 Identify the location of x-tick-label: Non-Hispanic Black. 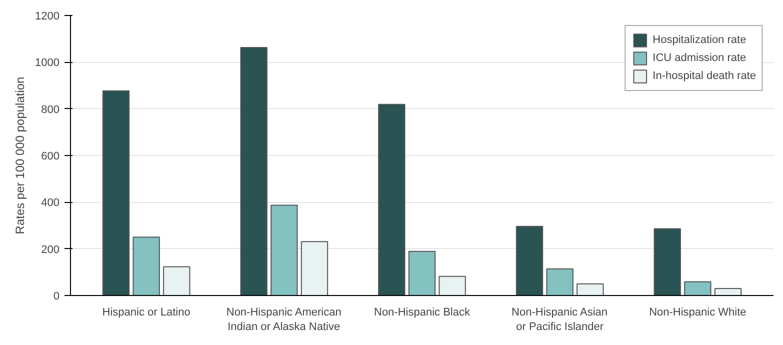
(422, 312).